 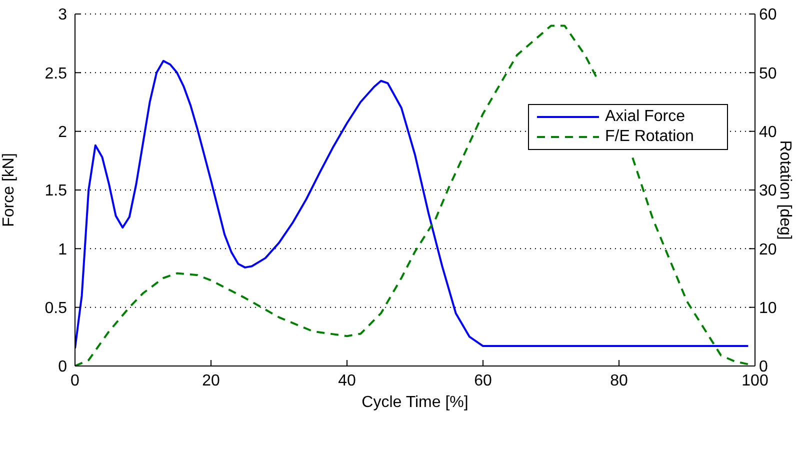 What do you see at coordinates (649, 137) in the screenshot?
I see `legend-label: F/E Rotation` at bounding box center [649, 137].